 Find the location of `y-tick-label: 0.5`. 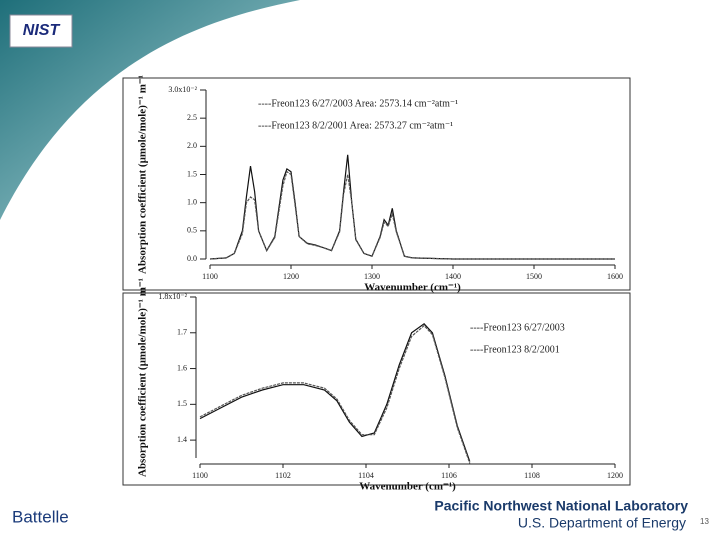

y-tick-label: 0.5 is located at coordinates (192, 230).